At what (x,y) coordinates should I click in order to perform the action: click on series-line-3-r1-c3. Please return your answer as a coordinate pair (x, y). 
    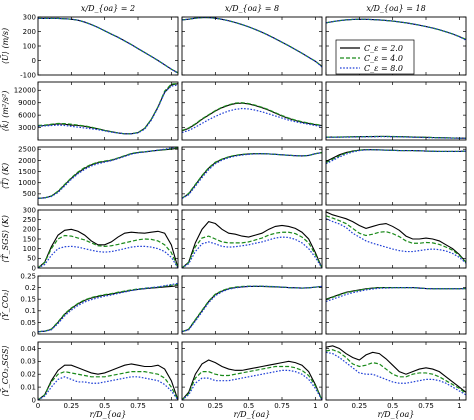
    Looking at the image, I should click on (396, 29).